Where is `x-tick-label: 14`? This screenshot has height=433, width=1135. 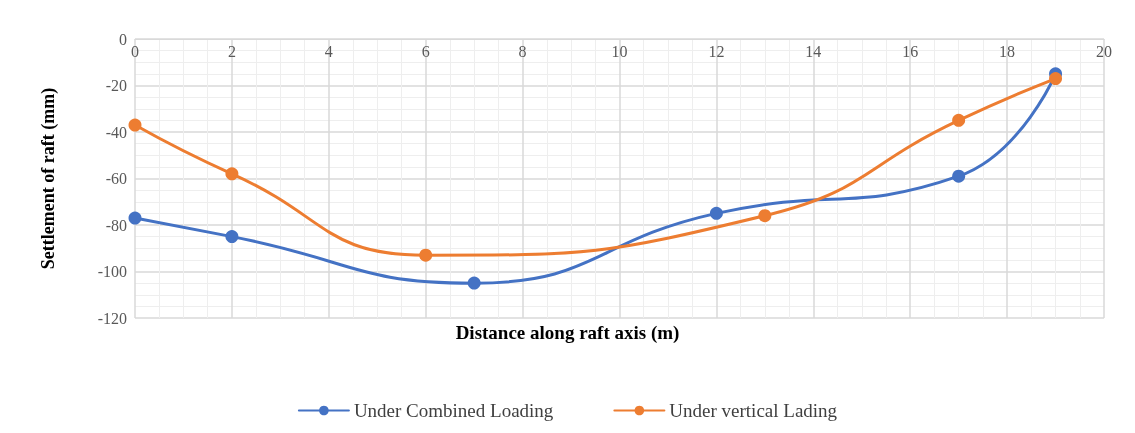 x-tick-label: 14 is located at coordinates (813, 51).